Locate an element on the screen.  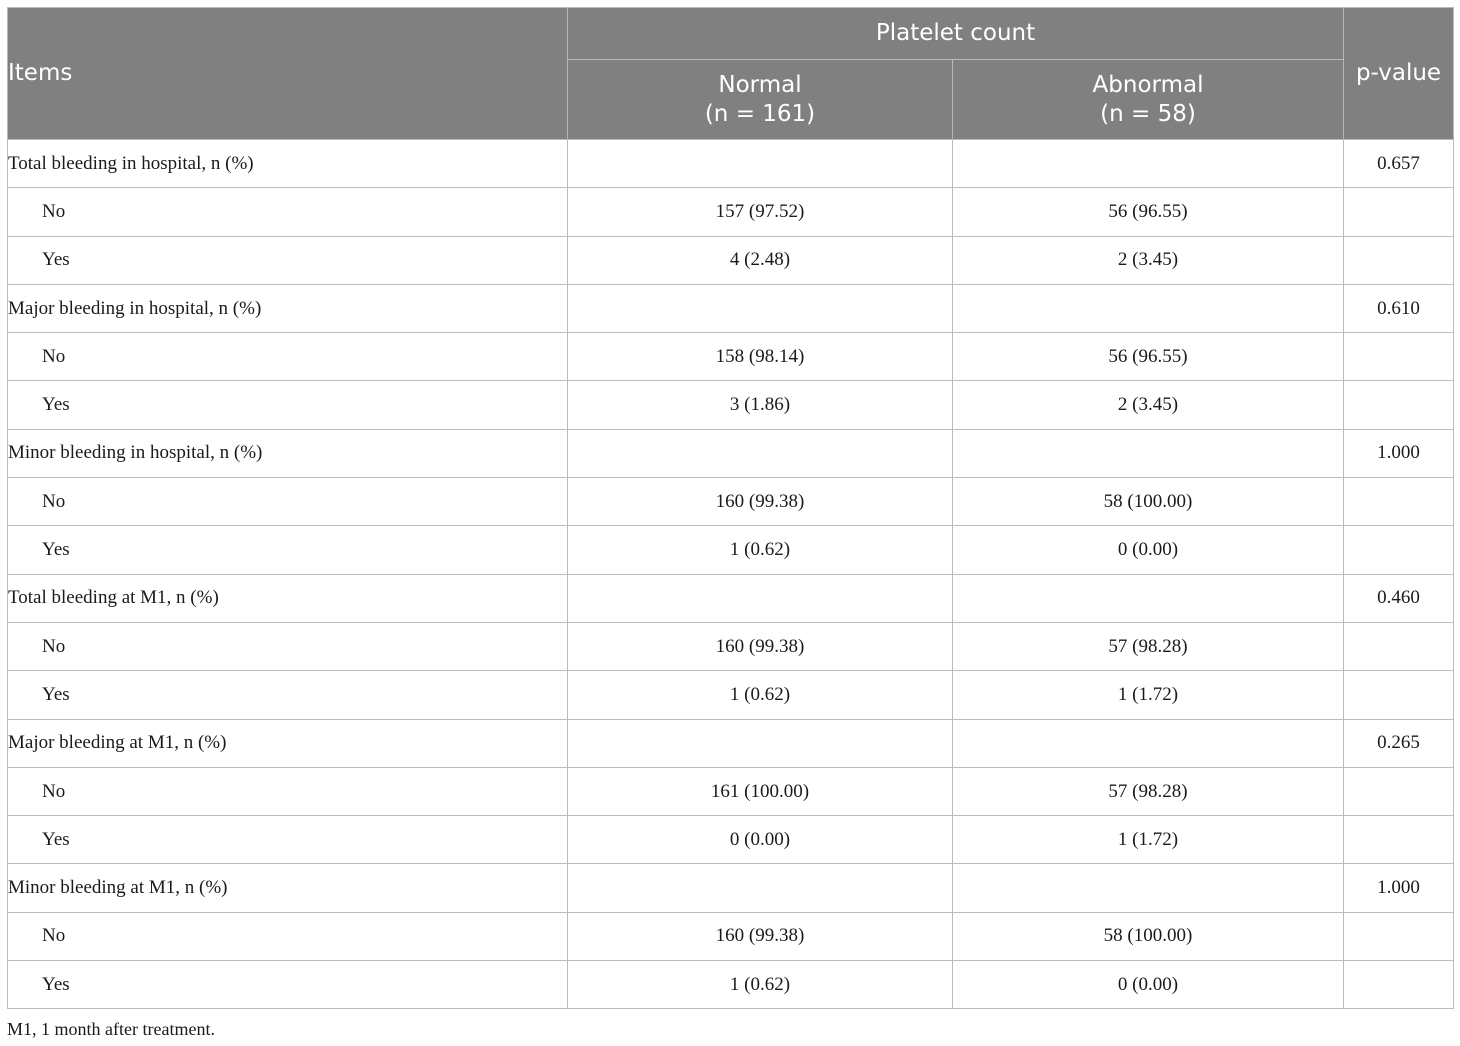
table-row: Yes 3 (1.86) 2 (3.45) is located at coordinates (731, 405).